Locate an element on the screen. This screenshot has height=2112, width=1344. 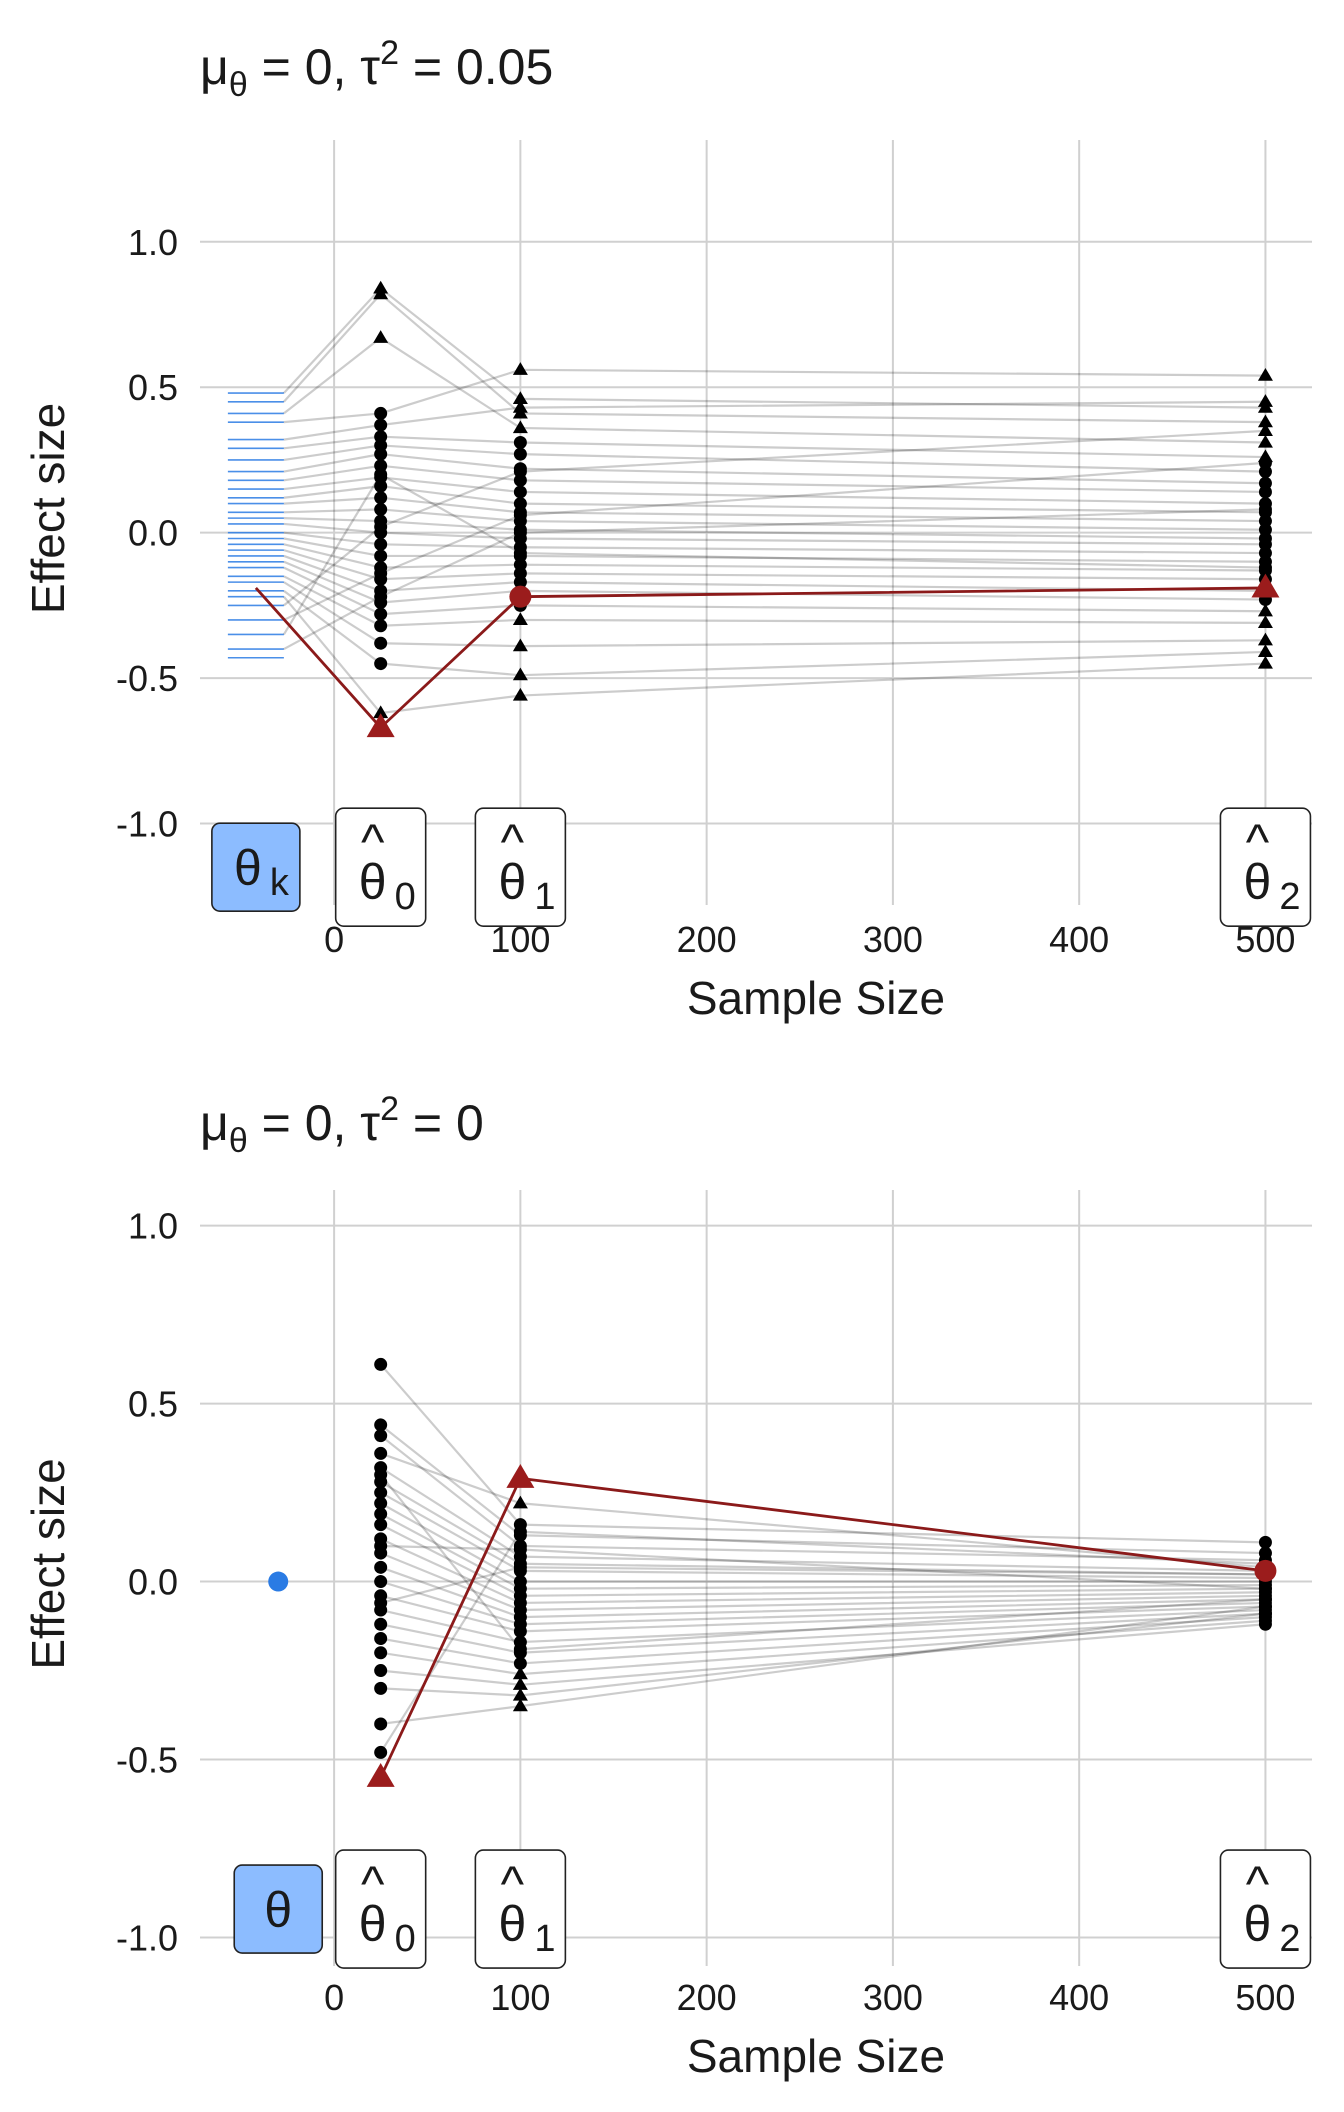
highlight-dot is located at coordinates (520, 596).